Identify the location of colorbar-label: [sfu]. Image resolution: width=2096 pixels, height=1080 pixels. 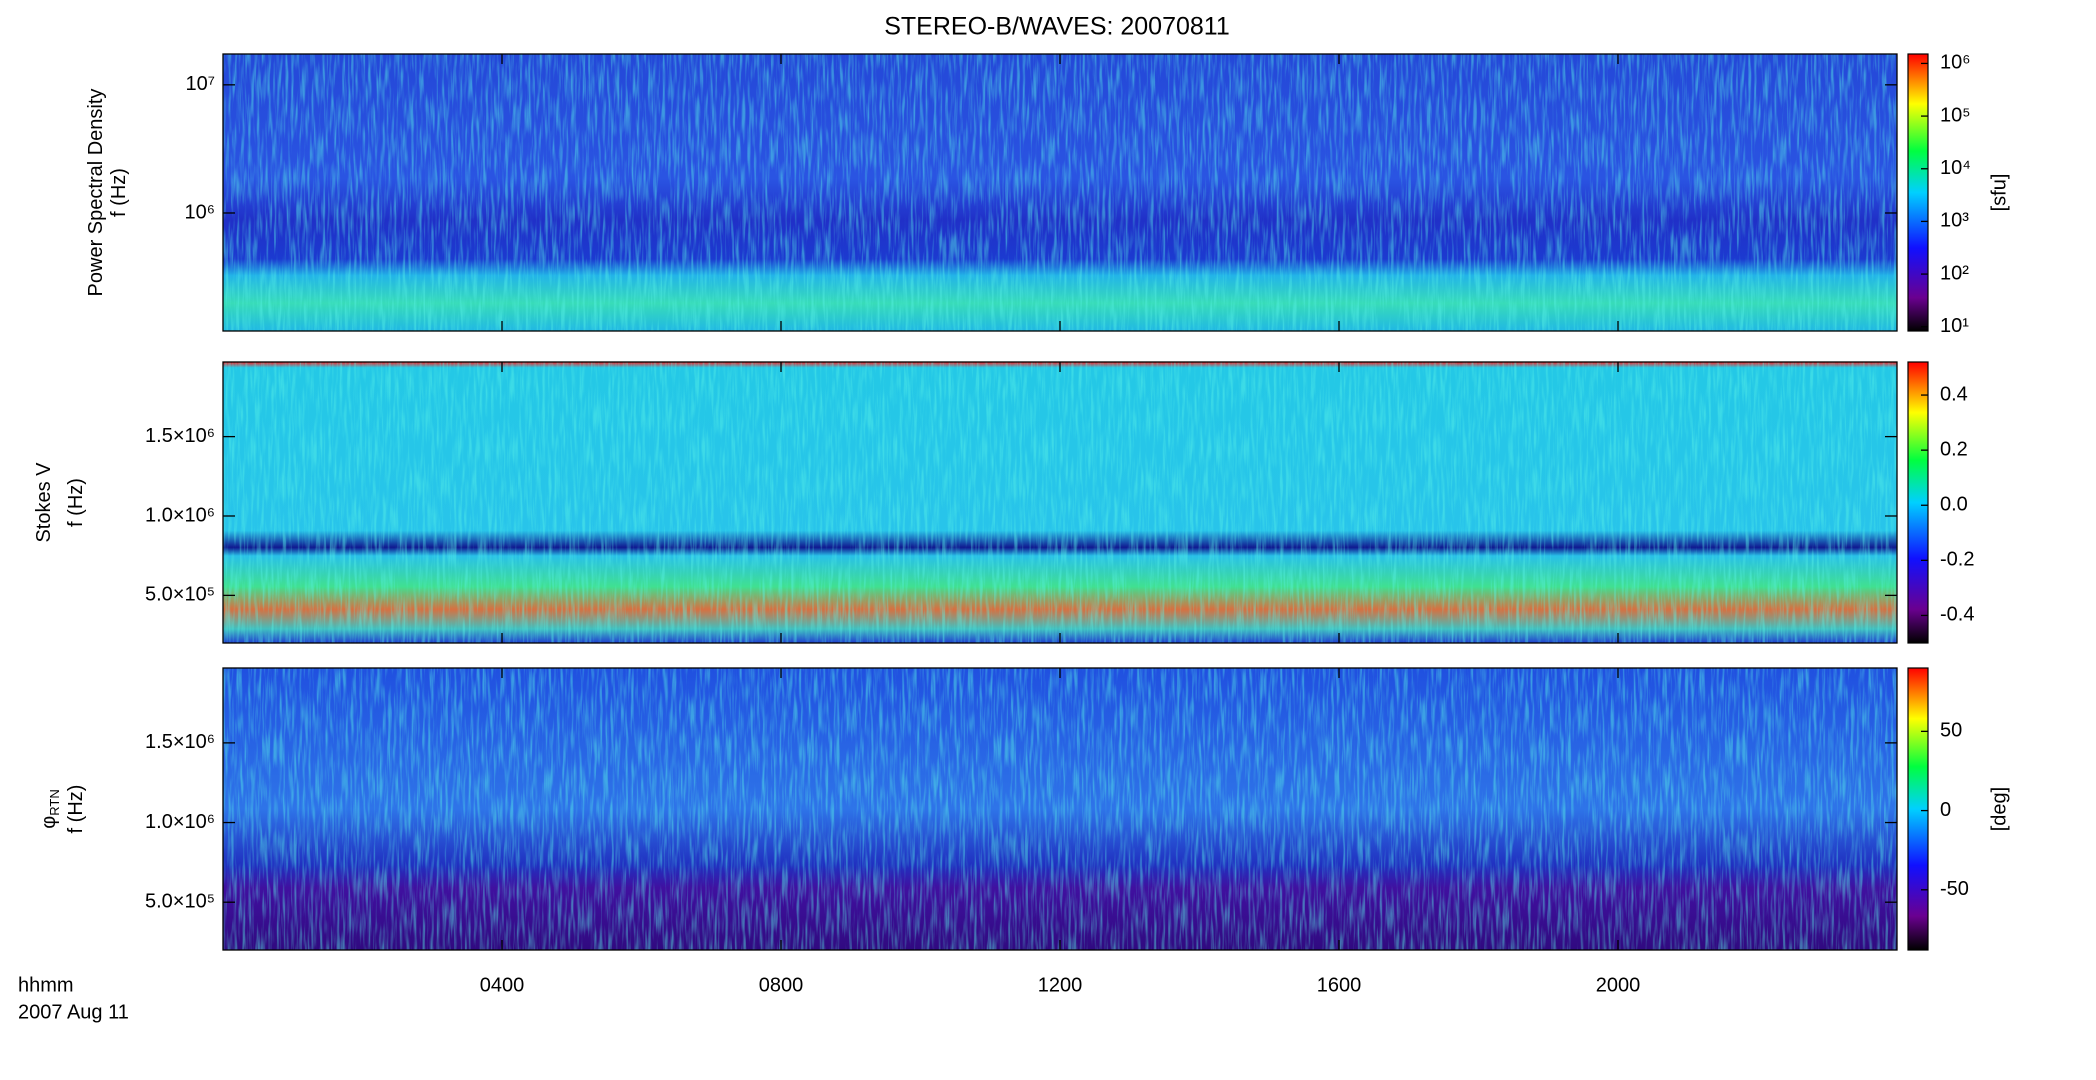
(1999, 193).